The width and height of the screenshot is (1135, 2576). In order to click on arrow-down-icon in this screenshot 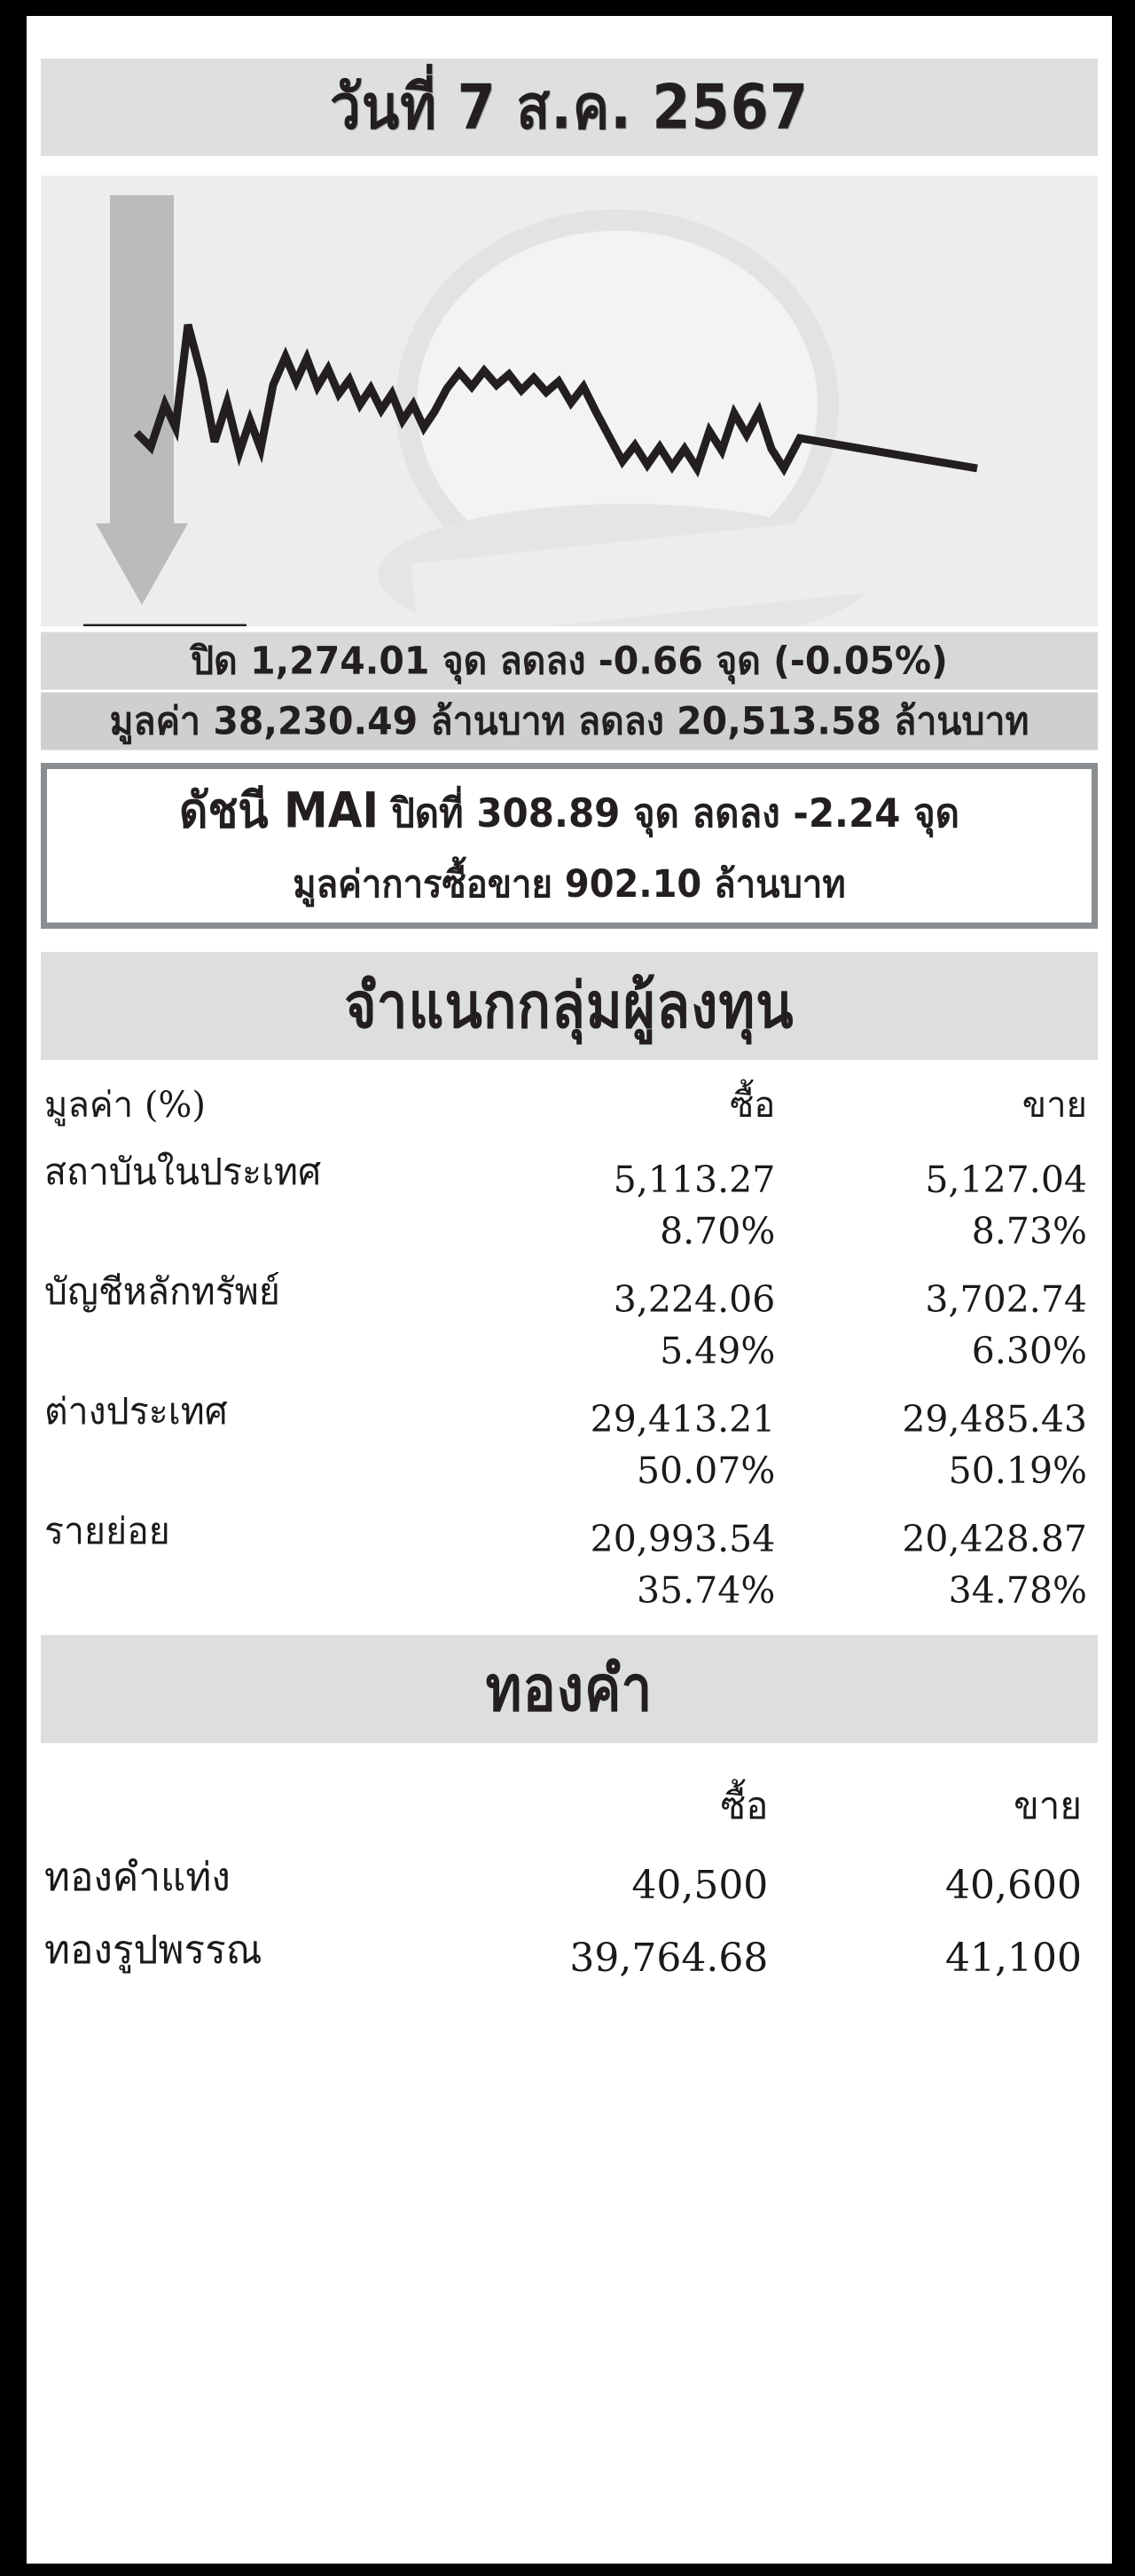, I will do `click(142, 400)`.